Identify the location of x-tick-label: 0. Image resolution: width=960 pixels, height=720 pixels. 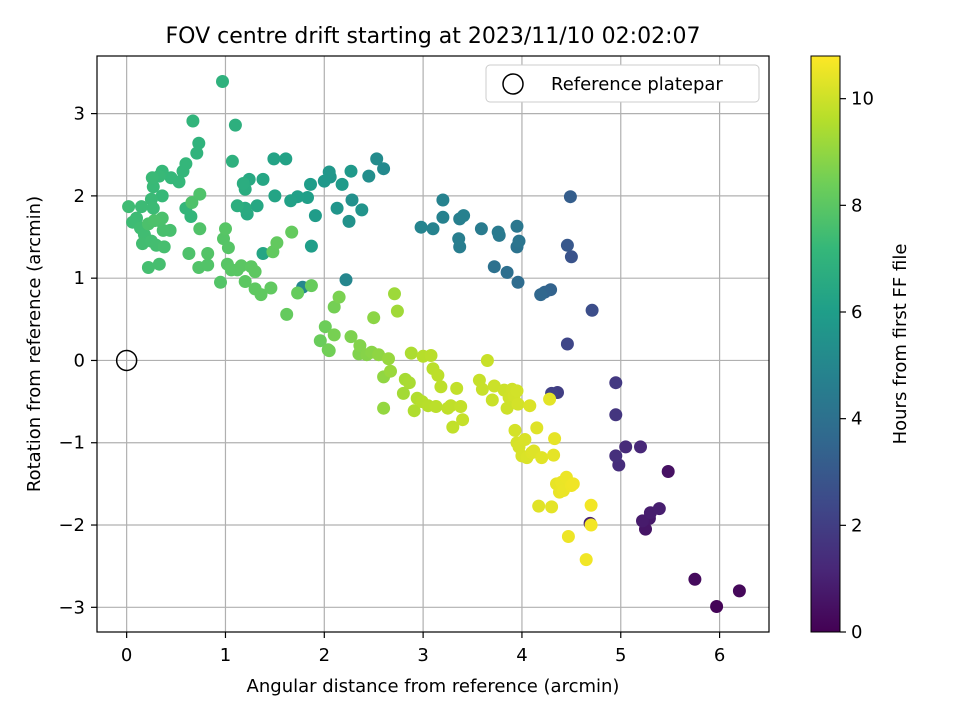
(126, 655).